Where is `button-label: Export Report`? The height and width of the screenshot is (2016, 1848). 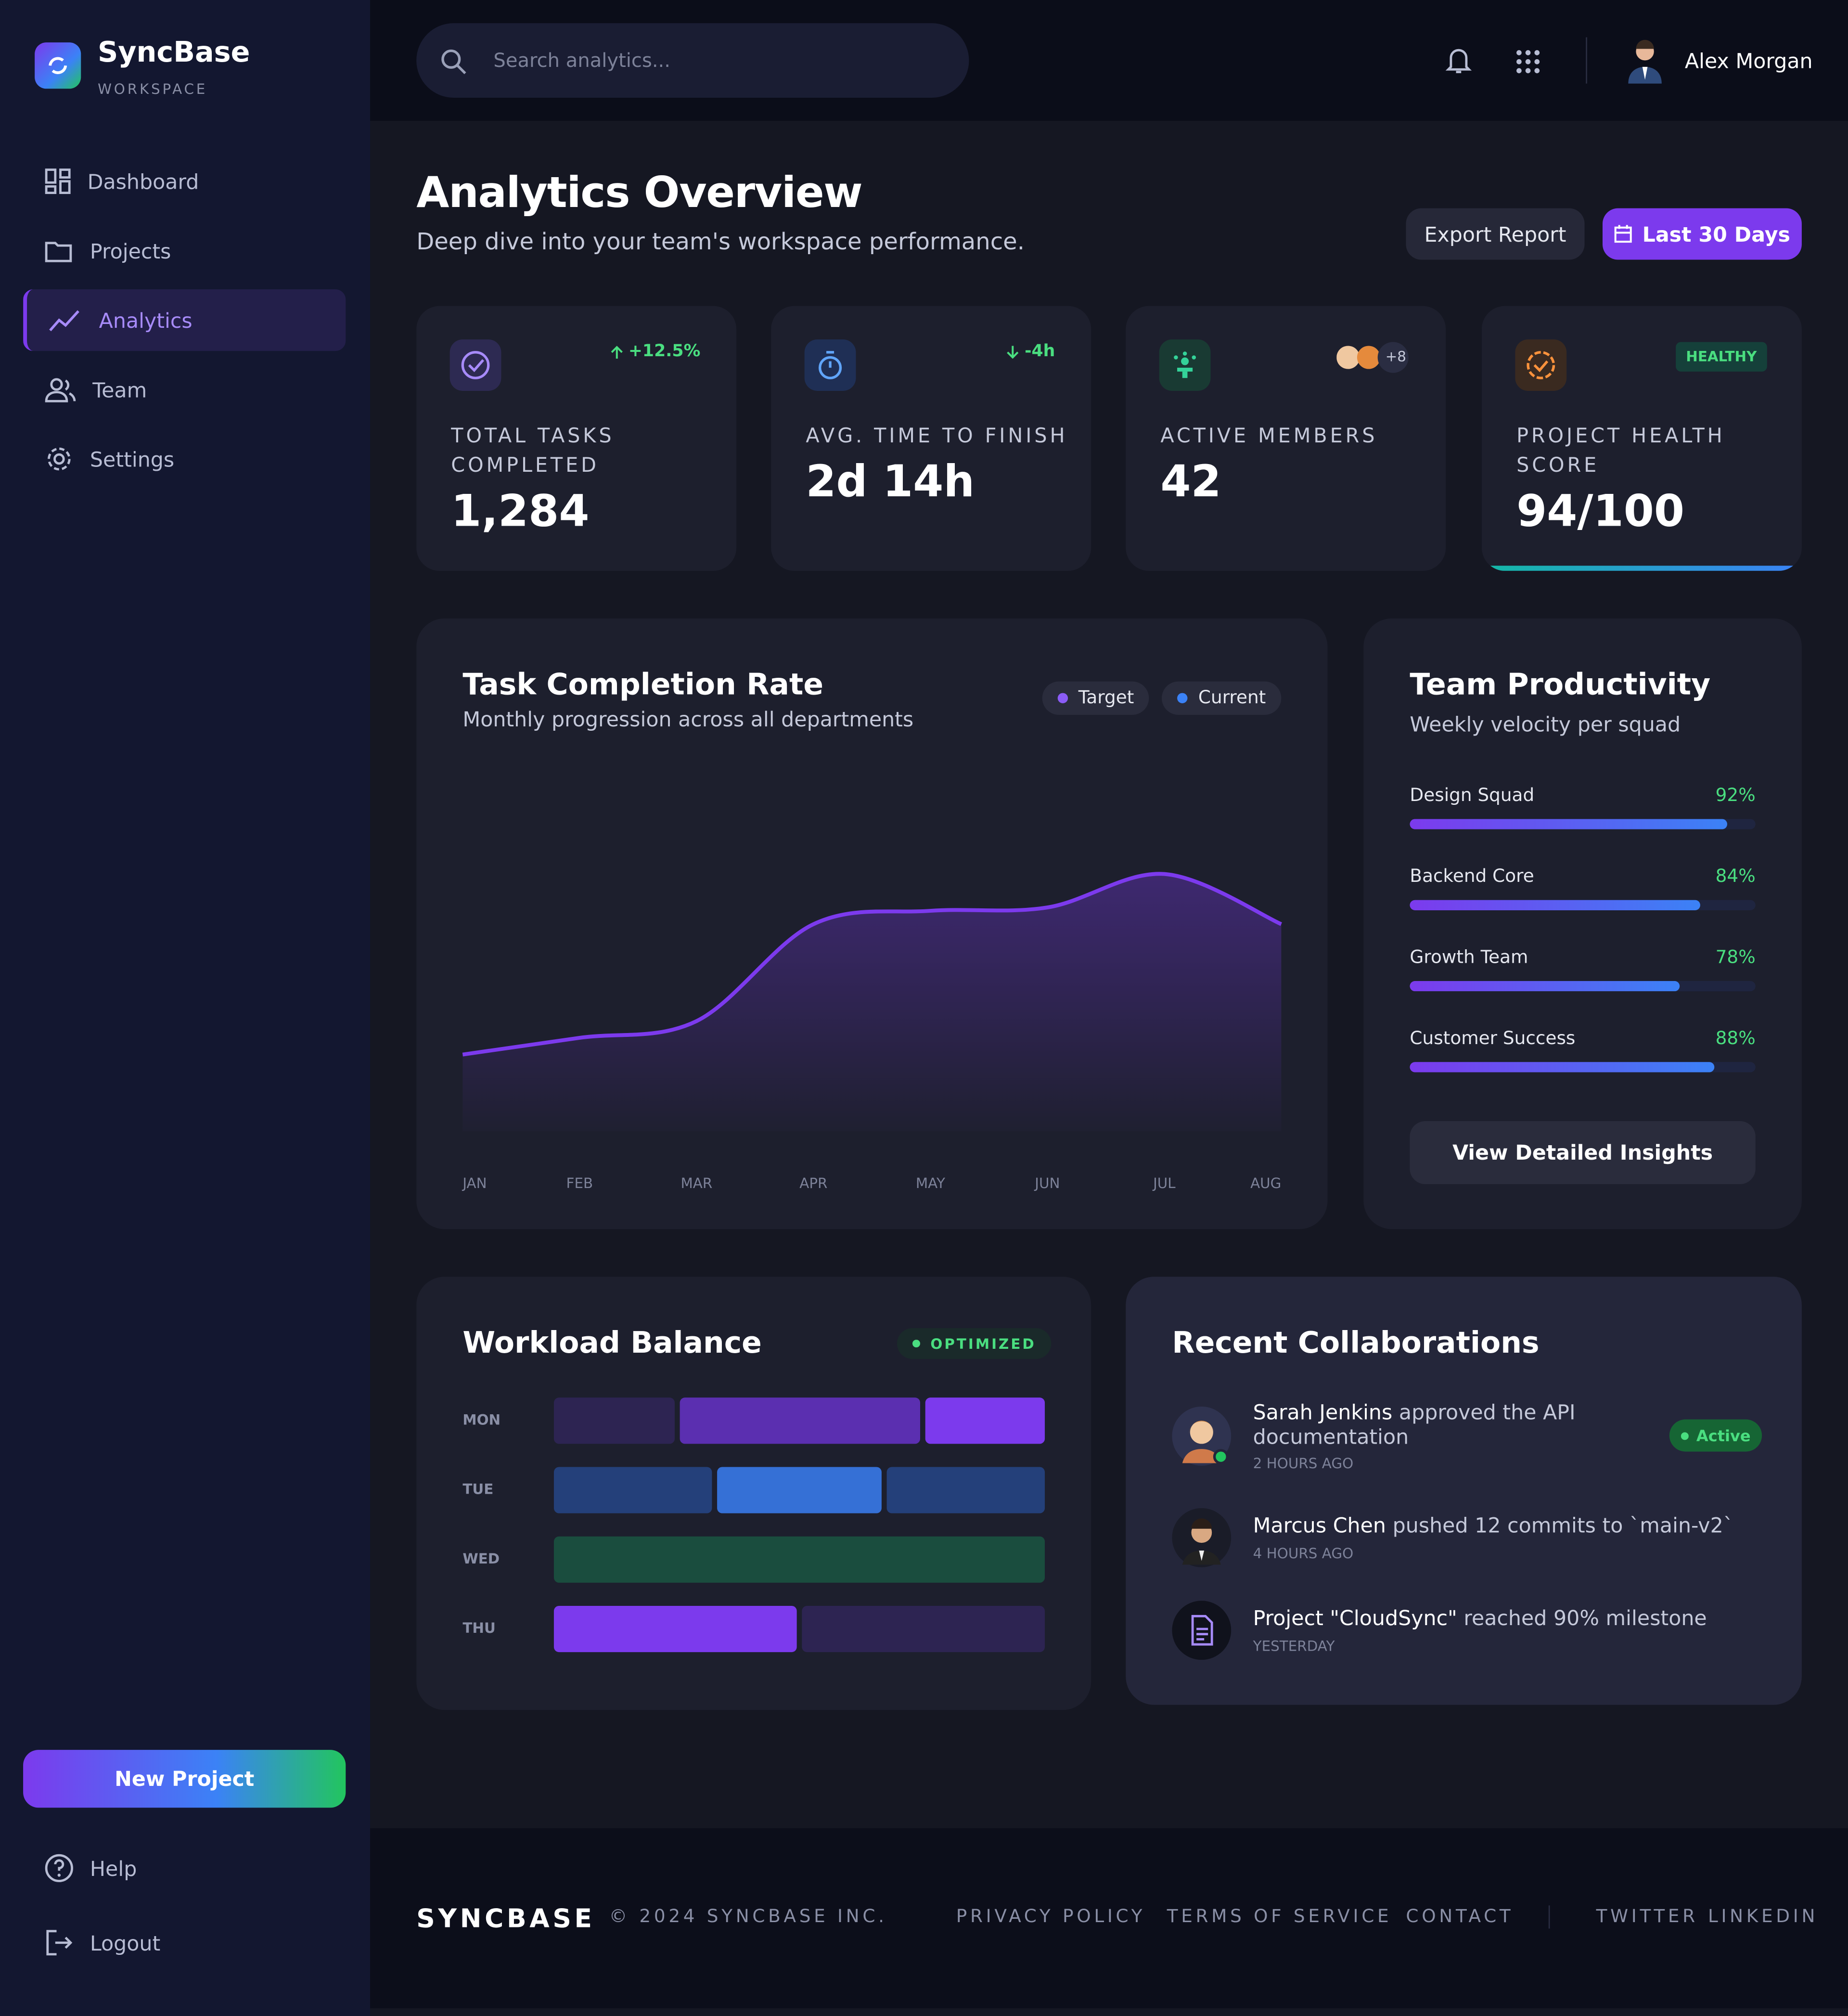
button-label: Export Report is located at coordinates (1495, 233).